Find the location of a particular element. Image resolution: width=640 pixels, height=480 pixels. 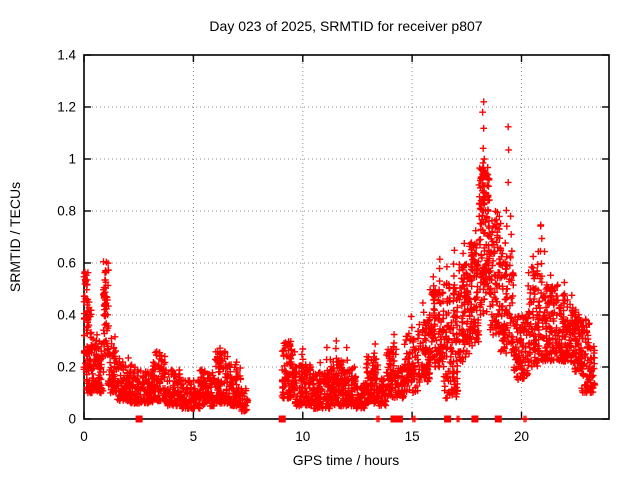

y-axis-label: SRMTID / TECUs is located at coordinates (15, 237).